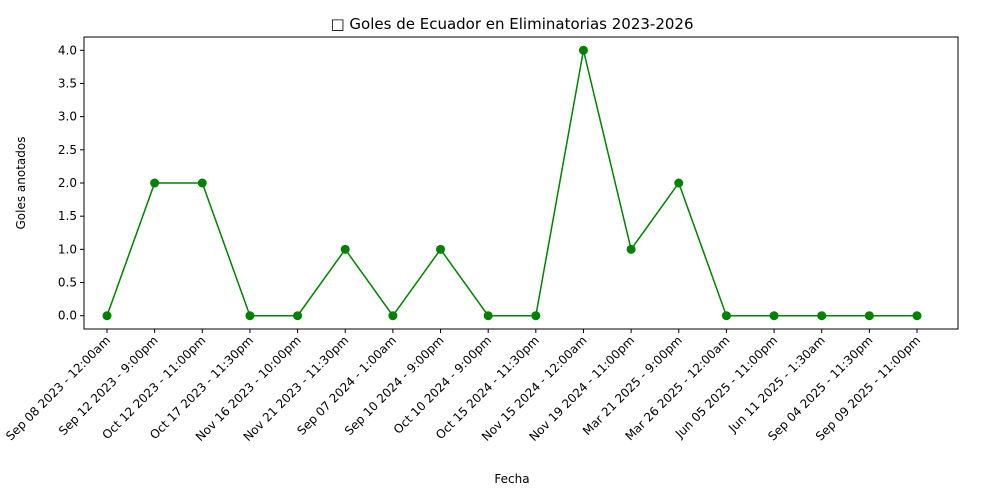  I want to click on y-tick-label: 0.0, so click(67, 316).